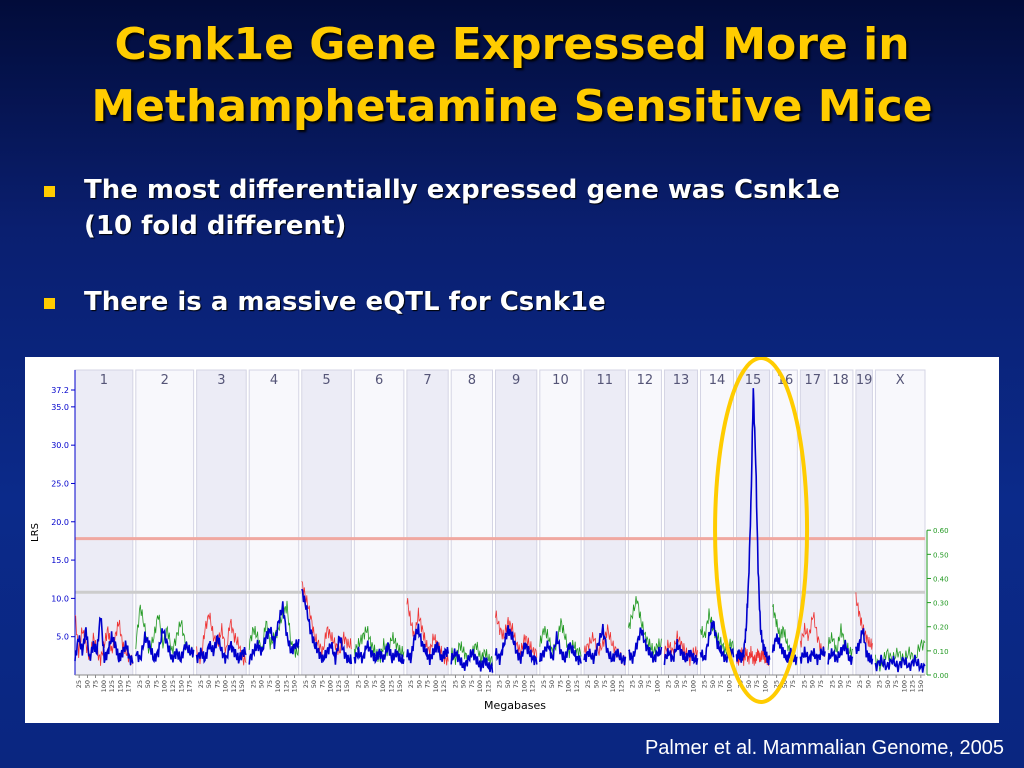  I want to click on chromosome-label: 4, so click(274, 380).